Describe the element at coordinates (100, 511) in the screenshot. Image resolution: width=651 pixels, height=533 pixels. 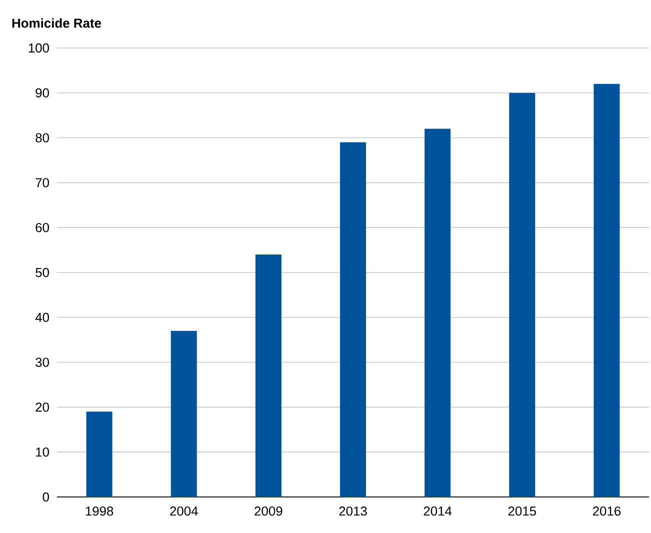
I see `x-tick-label: 1998` at that location.